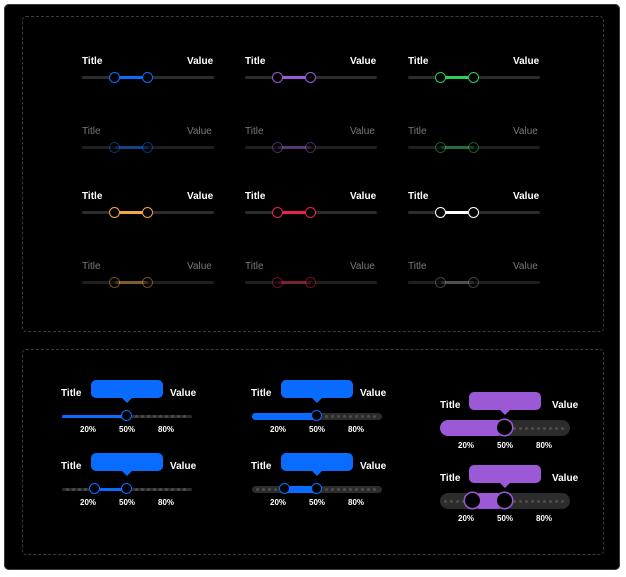 This screenshot has width=626, height=577. I want to click on tick-label: 80%, so click(544, 445).